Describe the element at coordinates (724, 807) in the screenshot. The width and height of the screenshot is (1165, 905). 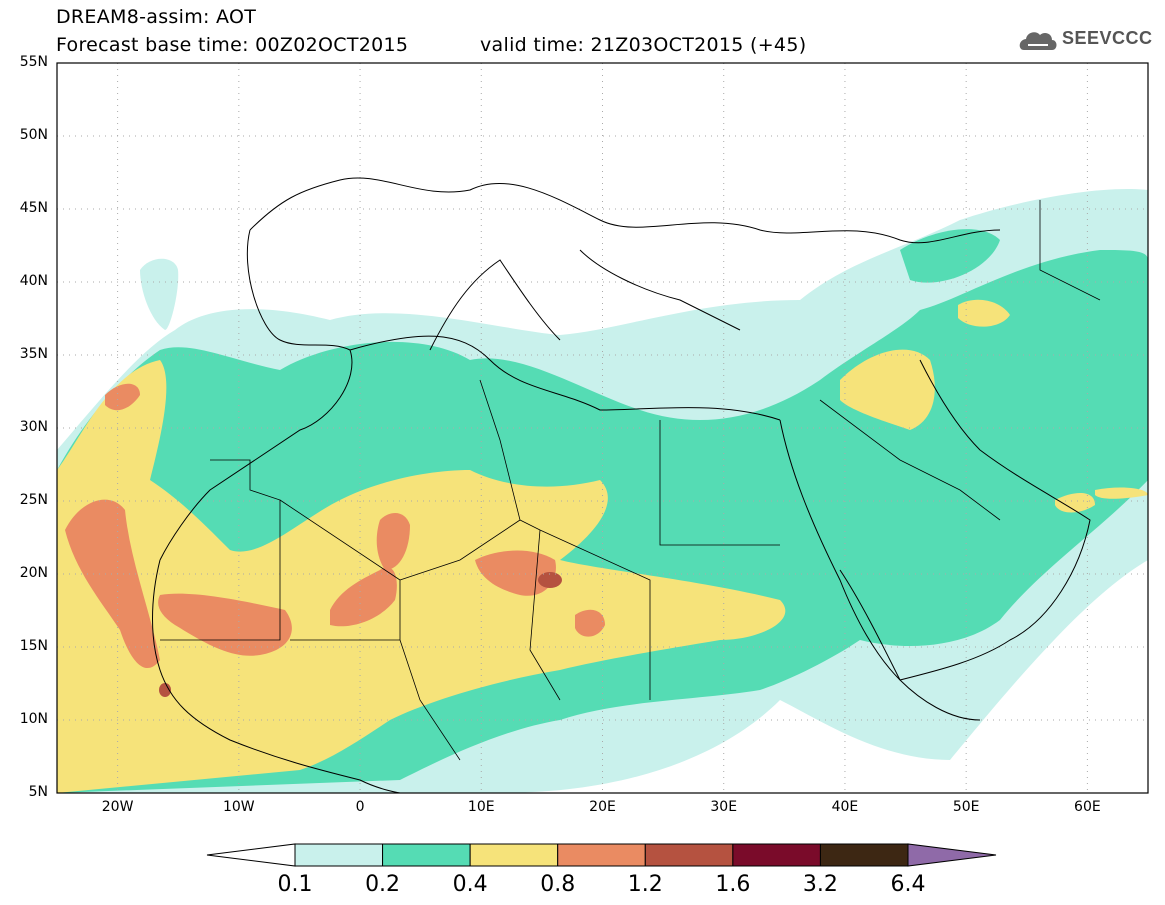
I see `lon-tick-label: 30E` at that location.